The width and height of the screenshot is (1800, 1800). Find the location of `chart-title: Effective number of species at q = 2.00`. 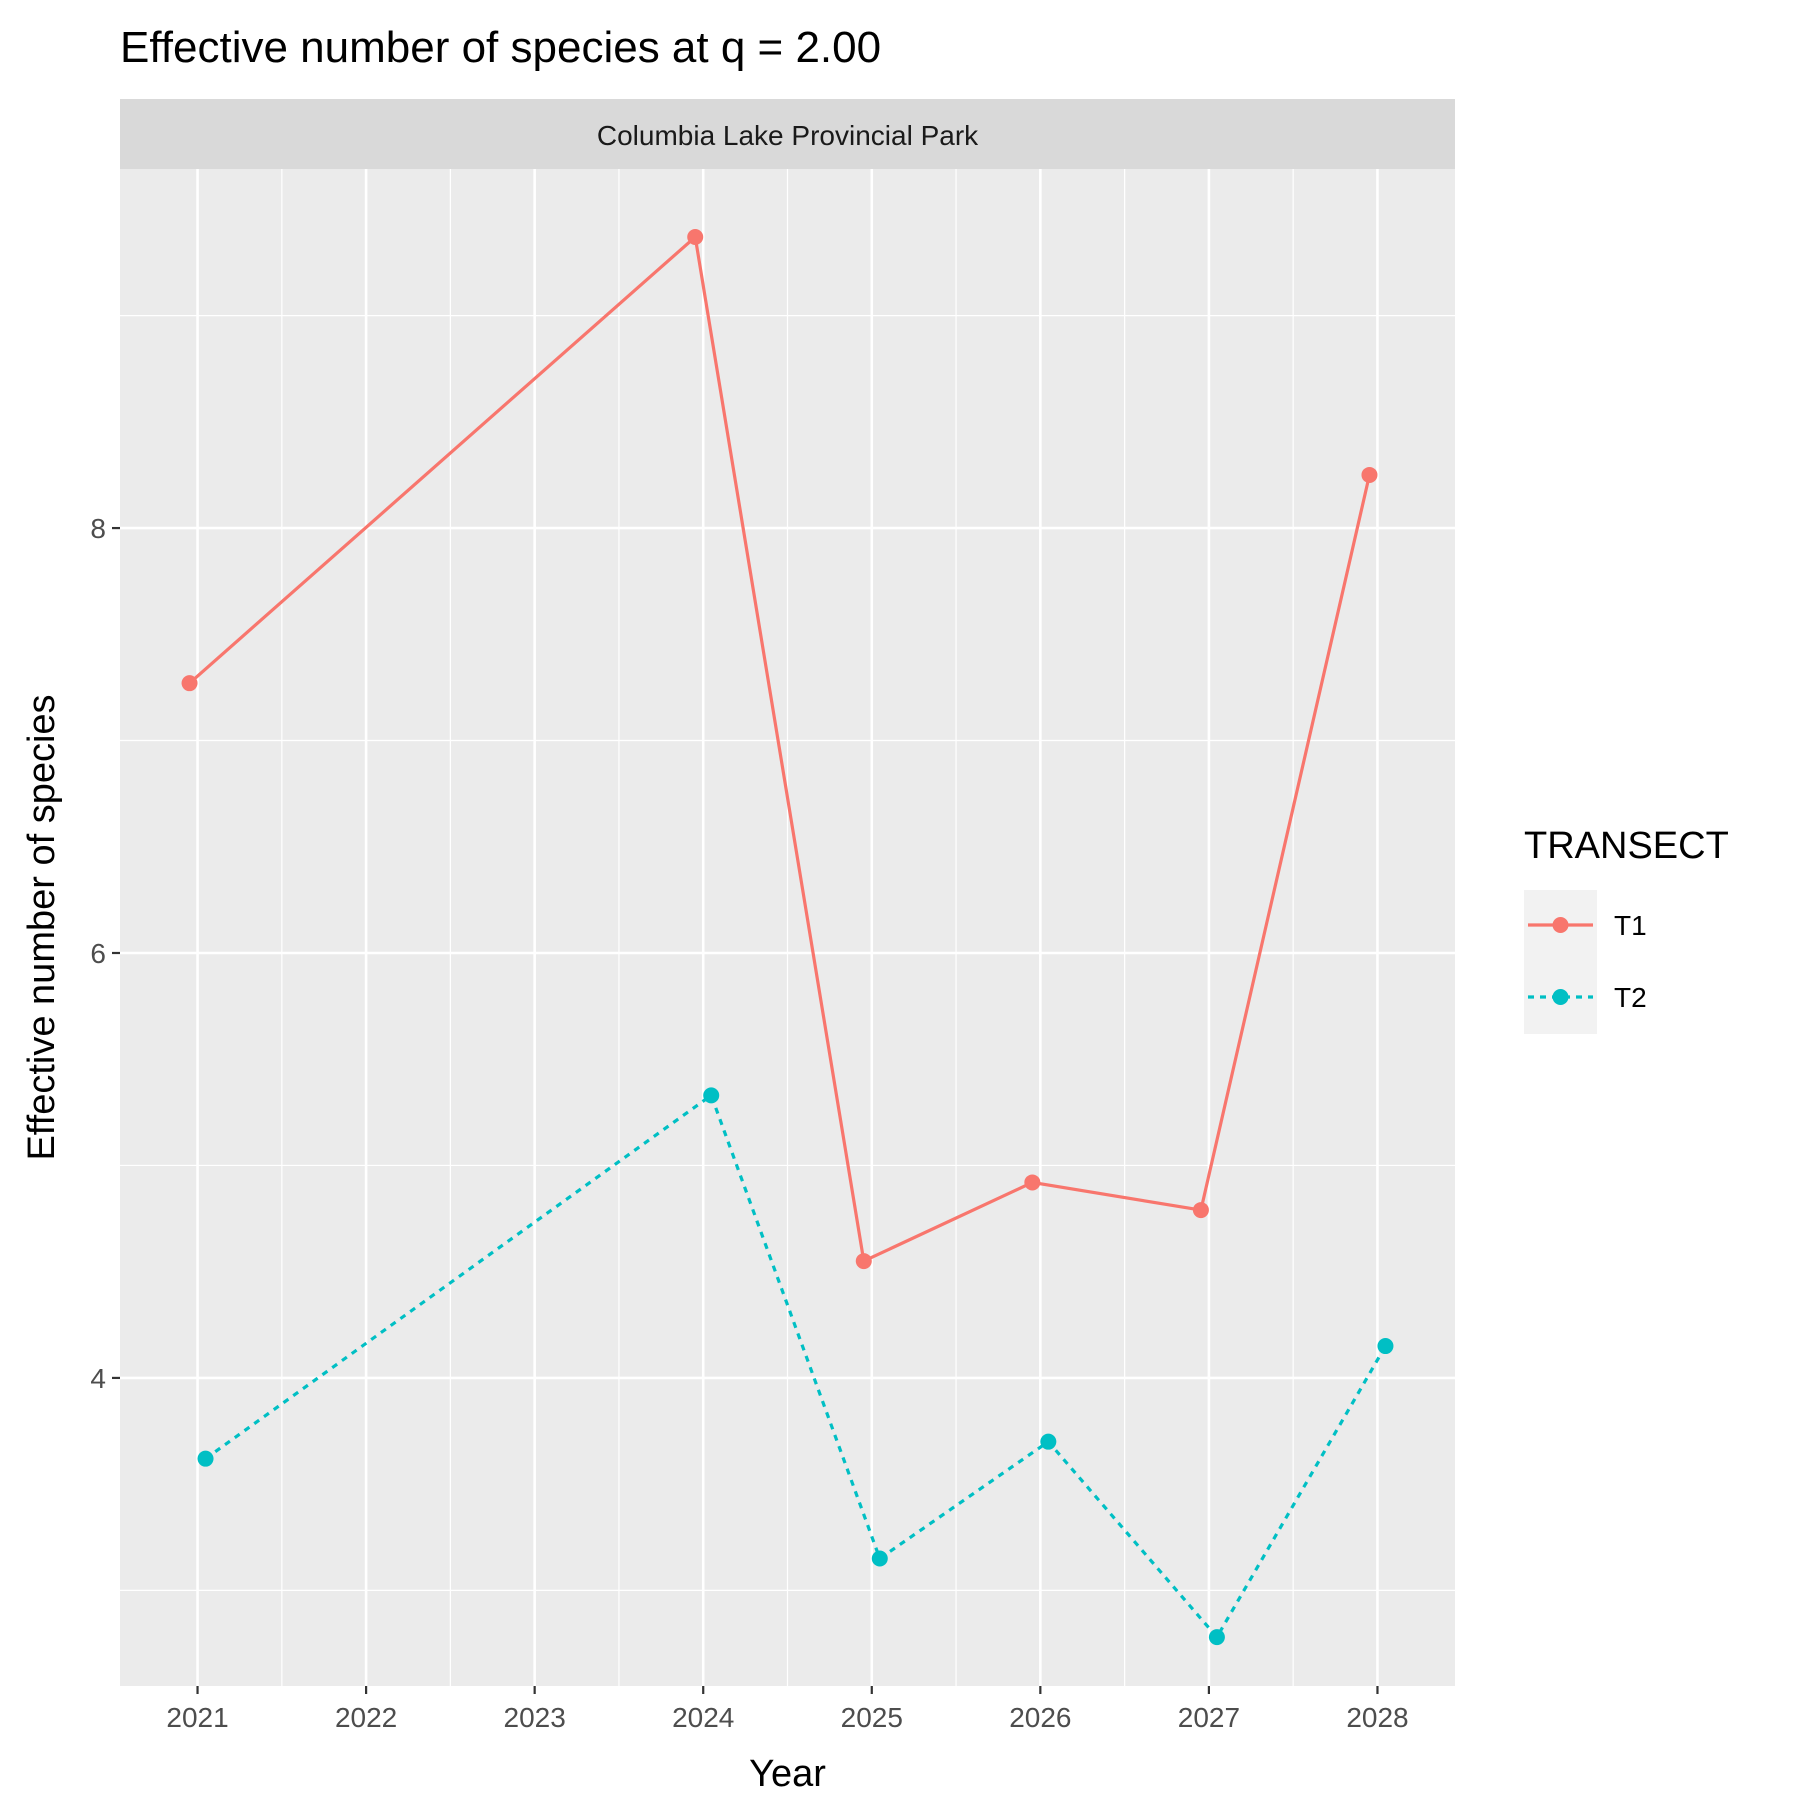

chart-title: Effective number of species at q = 2.00 is located at coordinates (500, 47).